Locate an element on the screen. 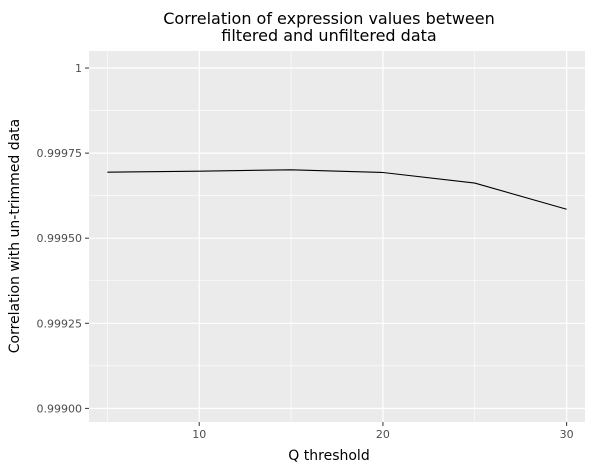 This screenshot has height=473, width=597. y-tick-label: 0.99900 is located at coordinates (60, 408).